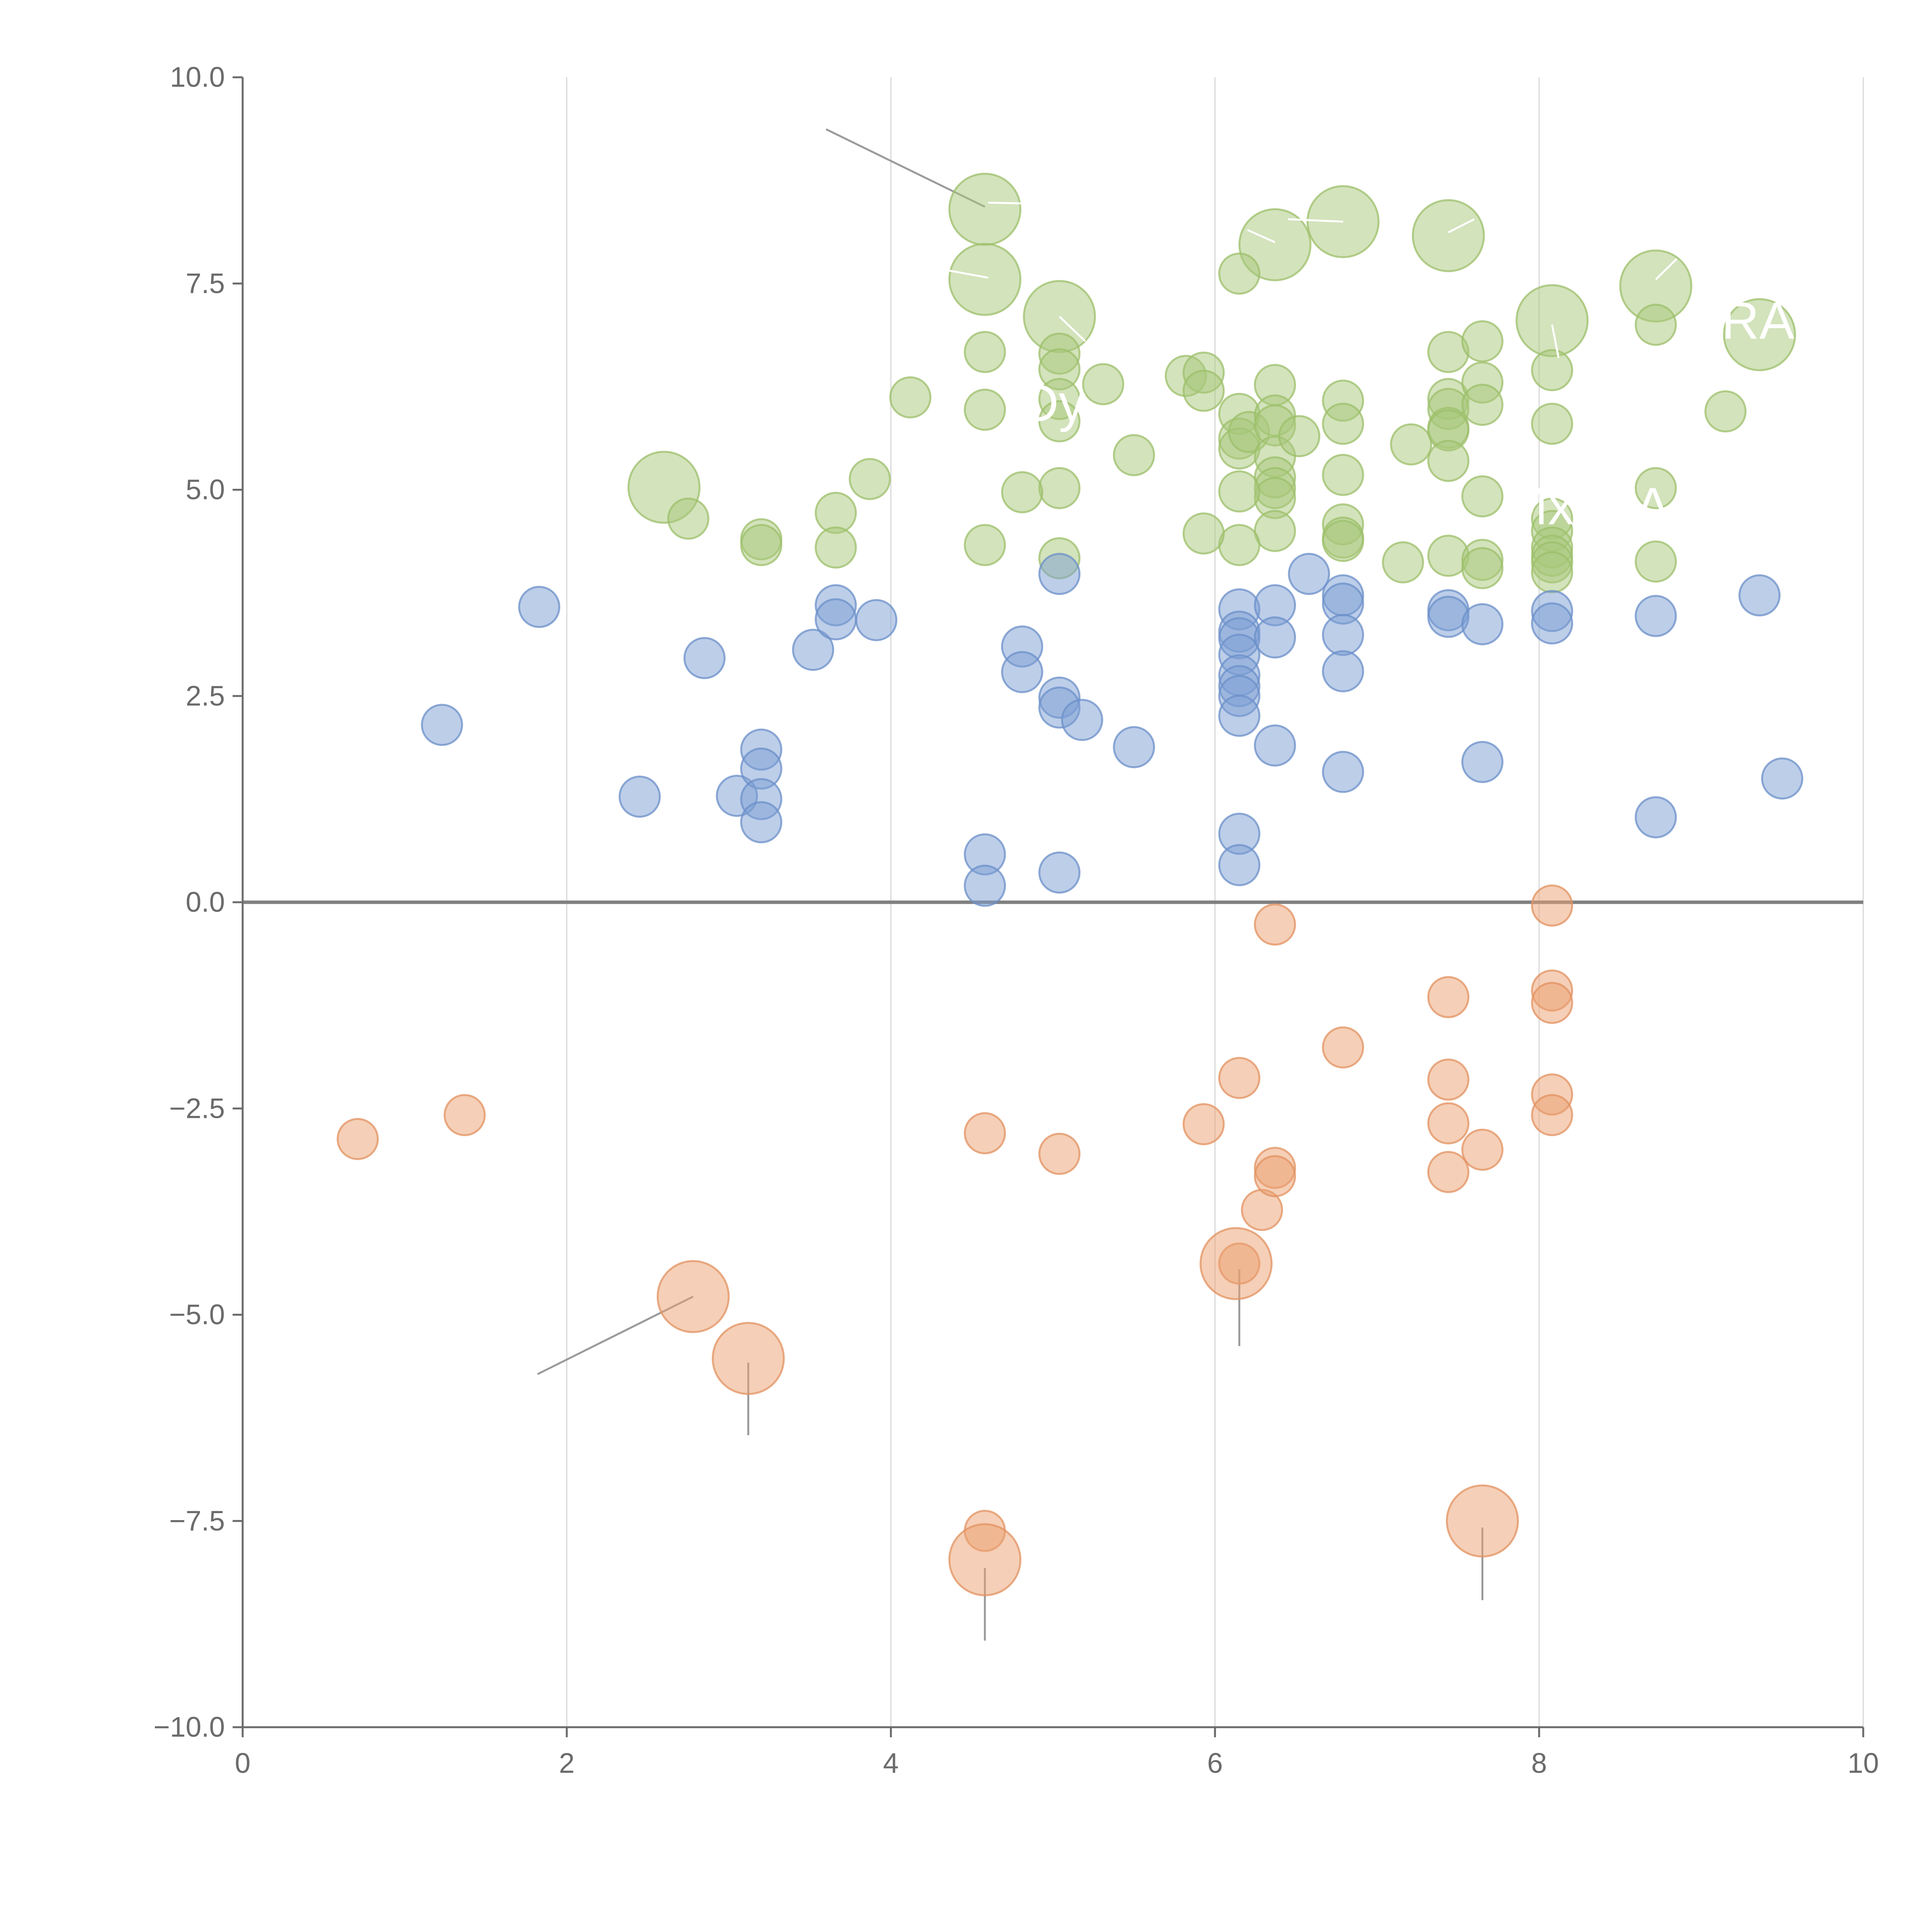 The height and width of the screenshot is (1932, 1932). Describe the element at coordinates (1215, 1764) in the screenshot. I see `x-tick-label-3: 6` at that location.